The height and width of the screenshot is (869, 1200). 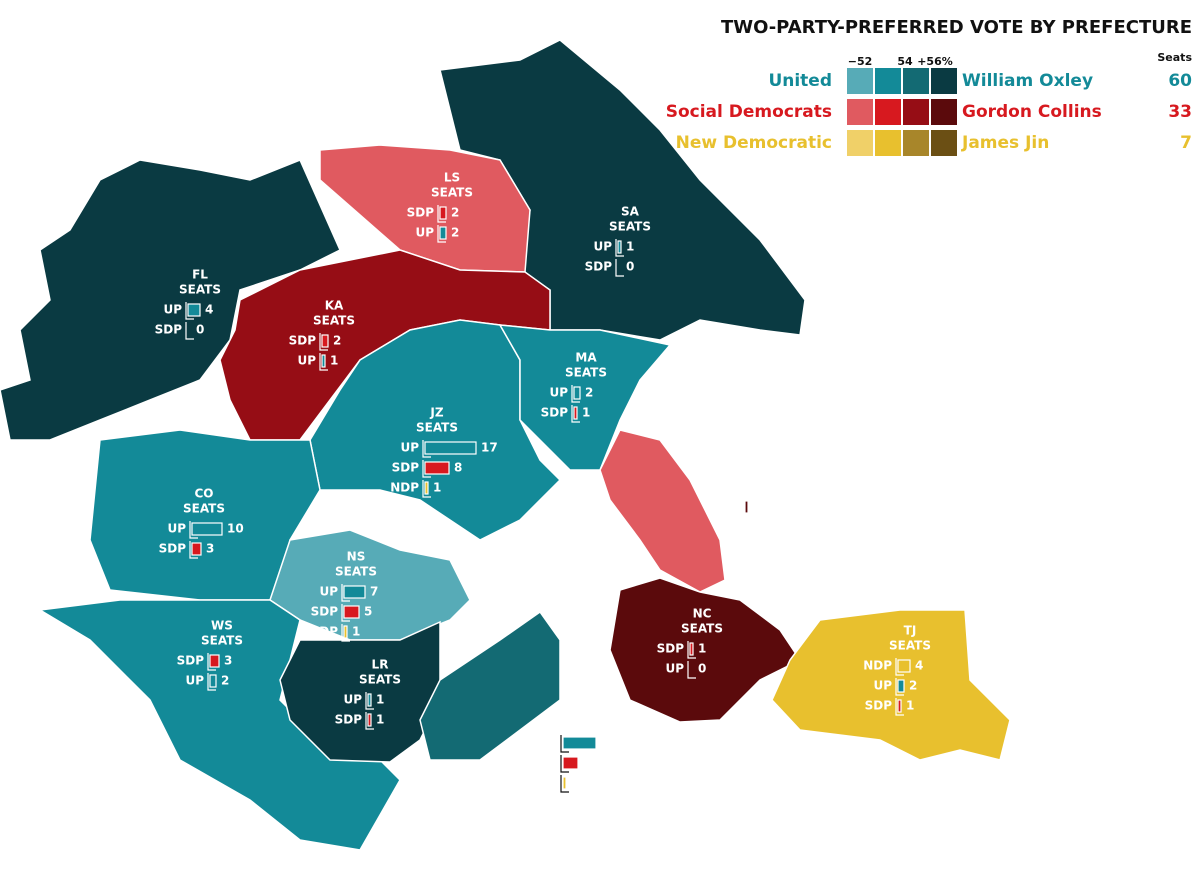 I want to click on scale-label: +56%, so click(x=935, y=61).